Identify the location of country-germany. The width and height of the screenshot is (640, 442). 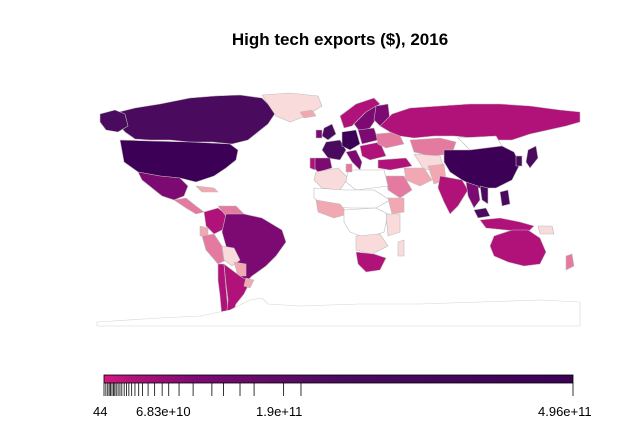
(351, 140).